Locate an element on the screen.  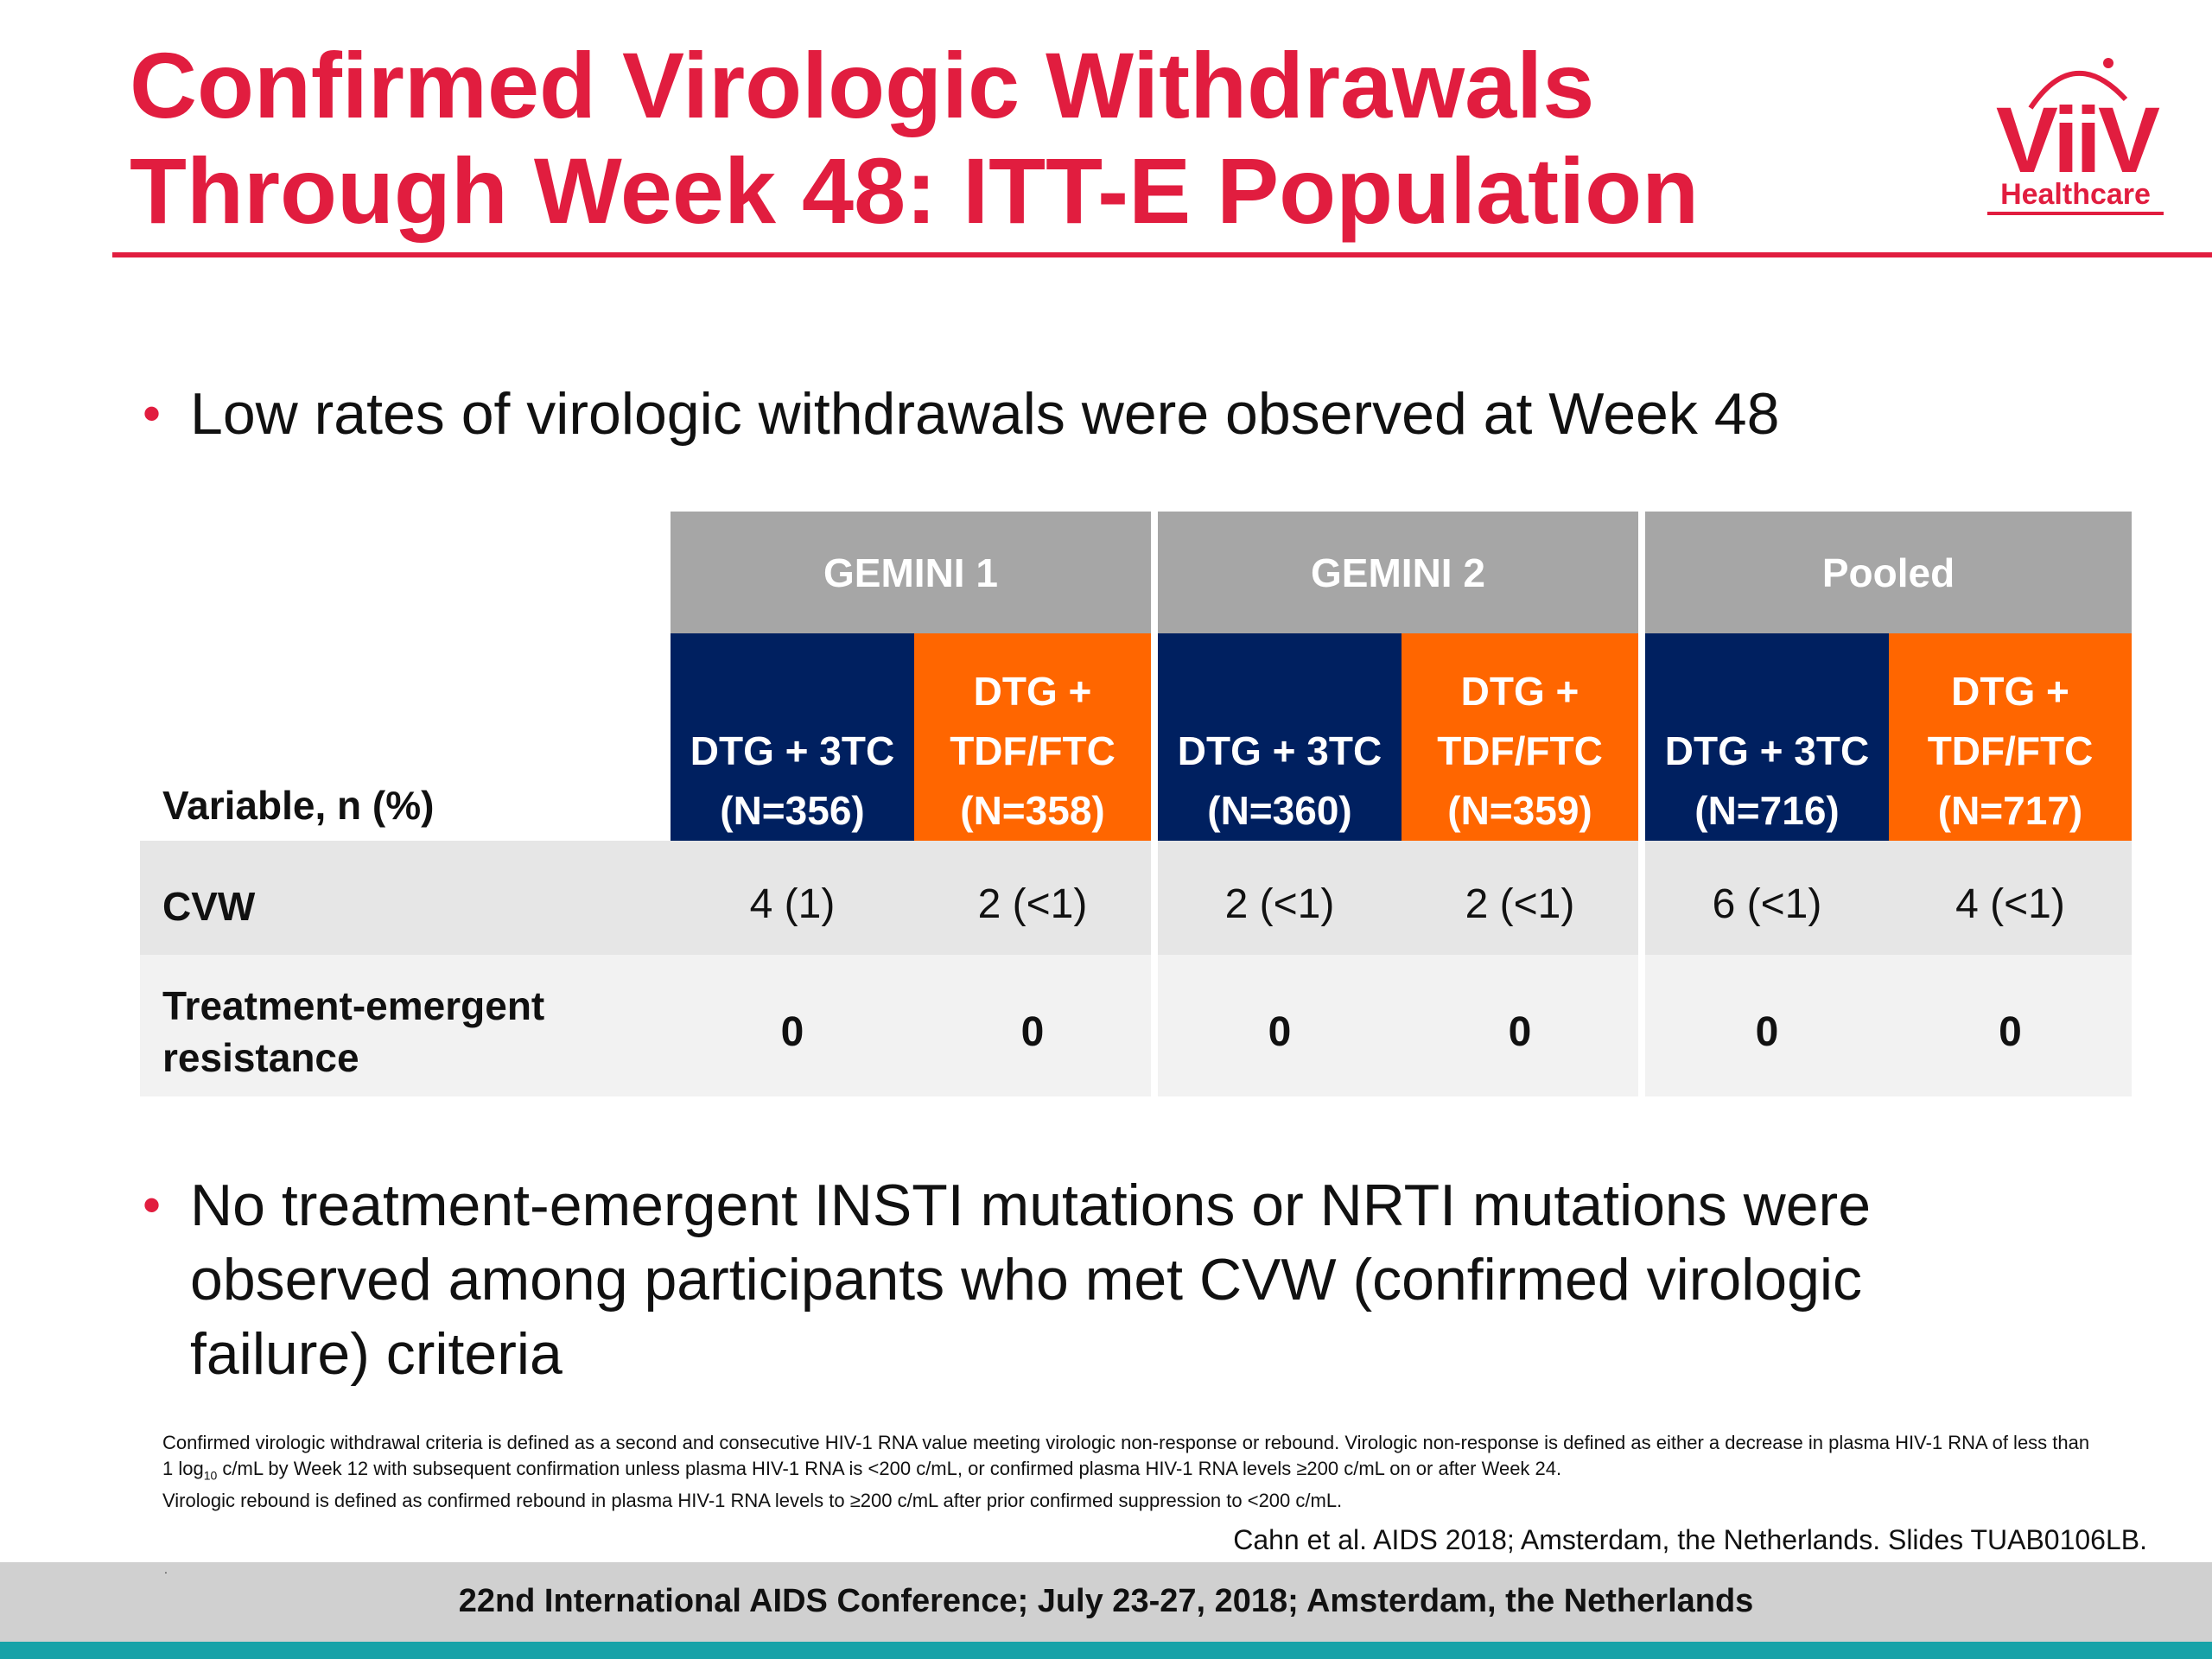
table-cell: 4 (1) is located at coordinates (792, 898).